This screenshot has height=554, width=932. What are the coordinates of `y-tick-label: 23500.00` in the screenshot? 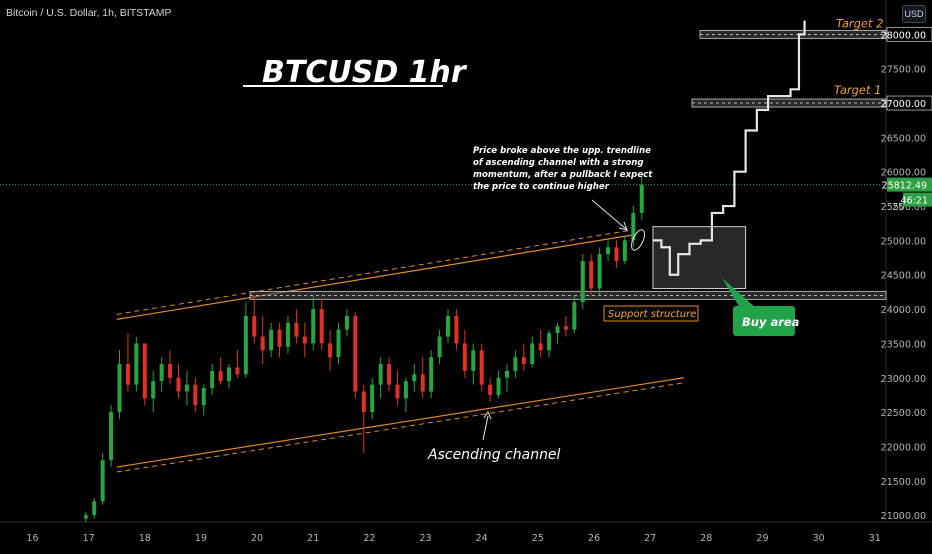 It's located at (903, 344).